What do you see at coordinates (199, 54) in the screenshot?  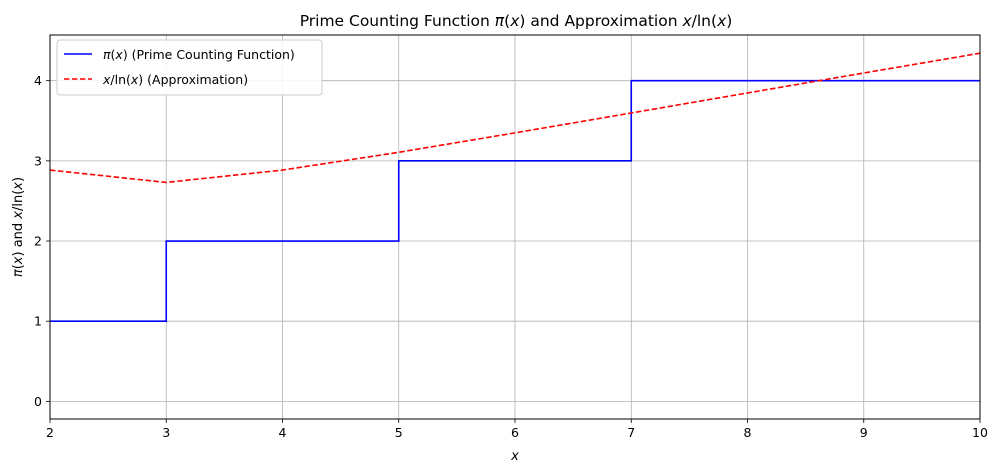 I see `legend-label-prime-counting: π(x) (Prime Counting Function)` at bounding box center [199, 54].